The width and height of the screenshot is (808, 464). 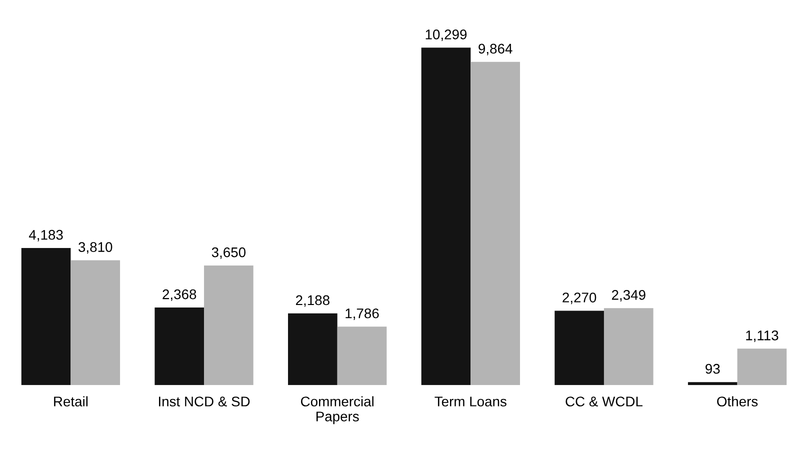 I want to click on data-label: 1,786, so click(x=362, y=314).